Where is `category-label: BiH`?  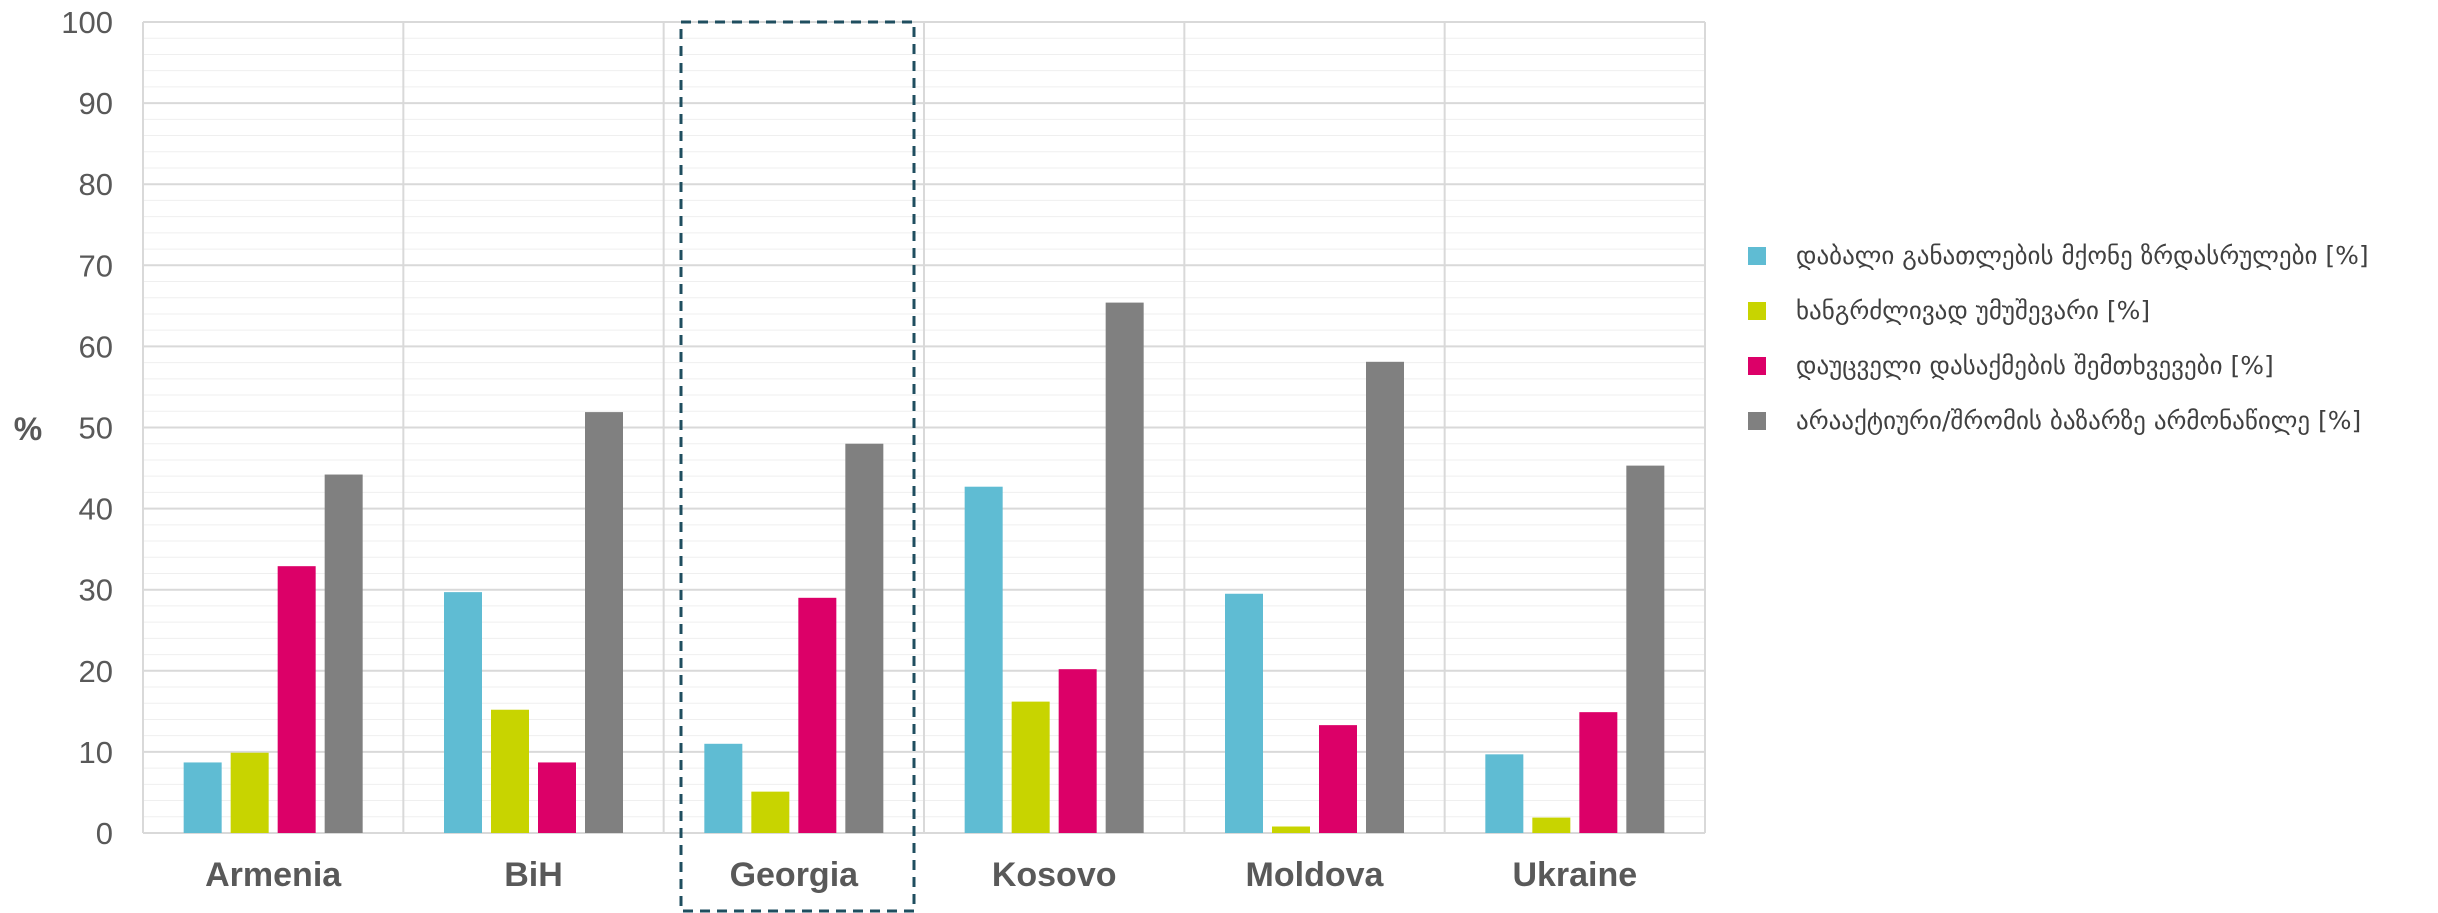
category-label: BiH is located at coordinates (533, 875).